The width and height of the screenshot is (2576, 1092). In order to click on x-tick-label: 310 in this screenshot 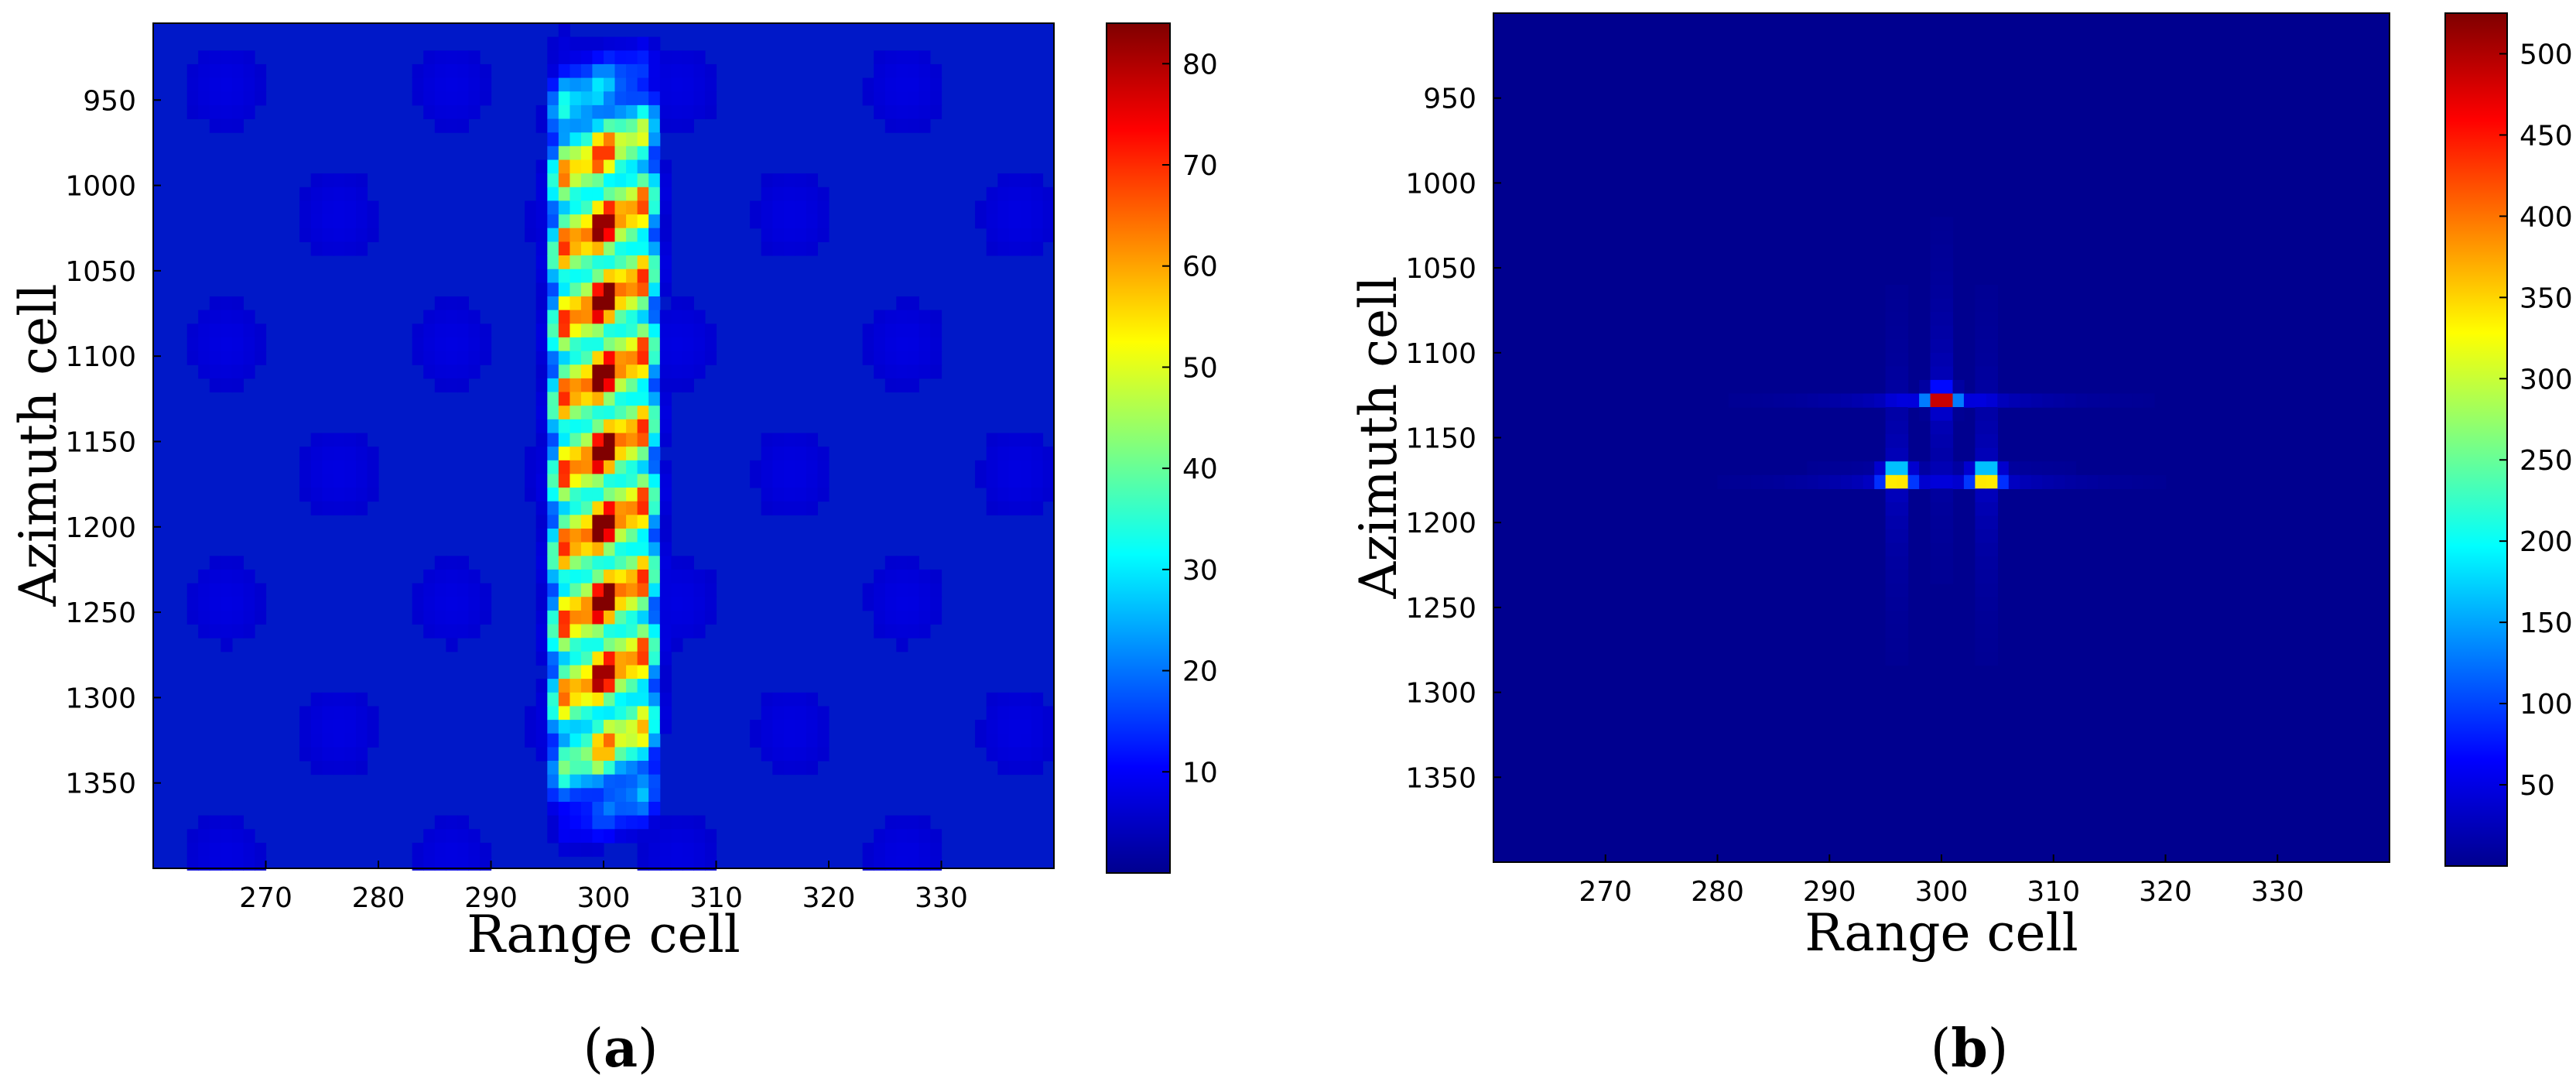, I will do `click(2054, 892)`.